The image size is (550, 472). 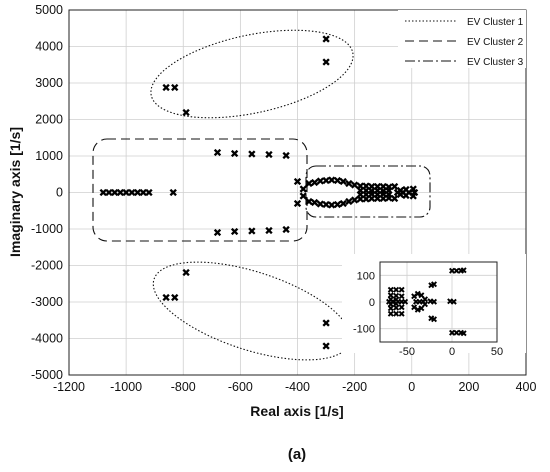 I want to click on legend-box, so click(x=462, y=39).